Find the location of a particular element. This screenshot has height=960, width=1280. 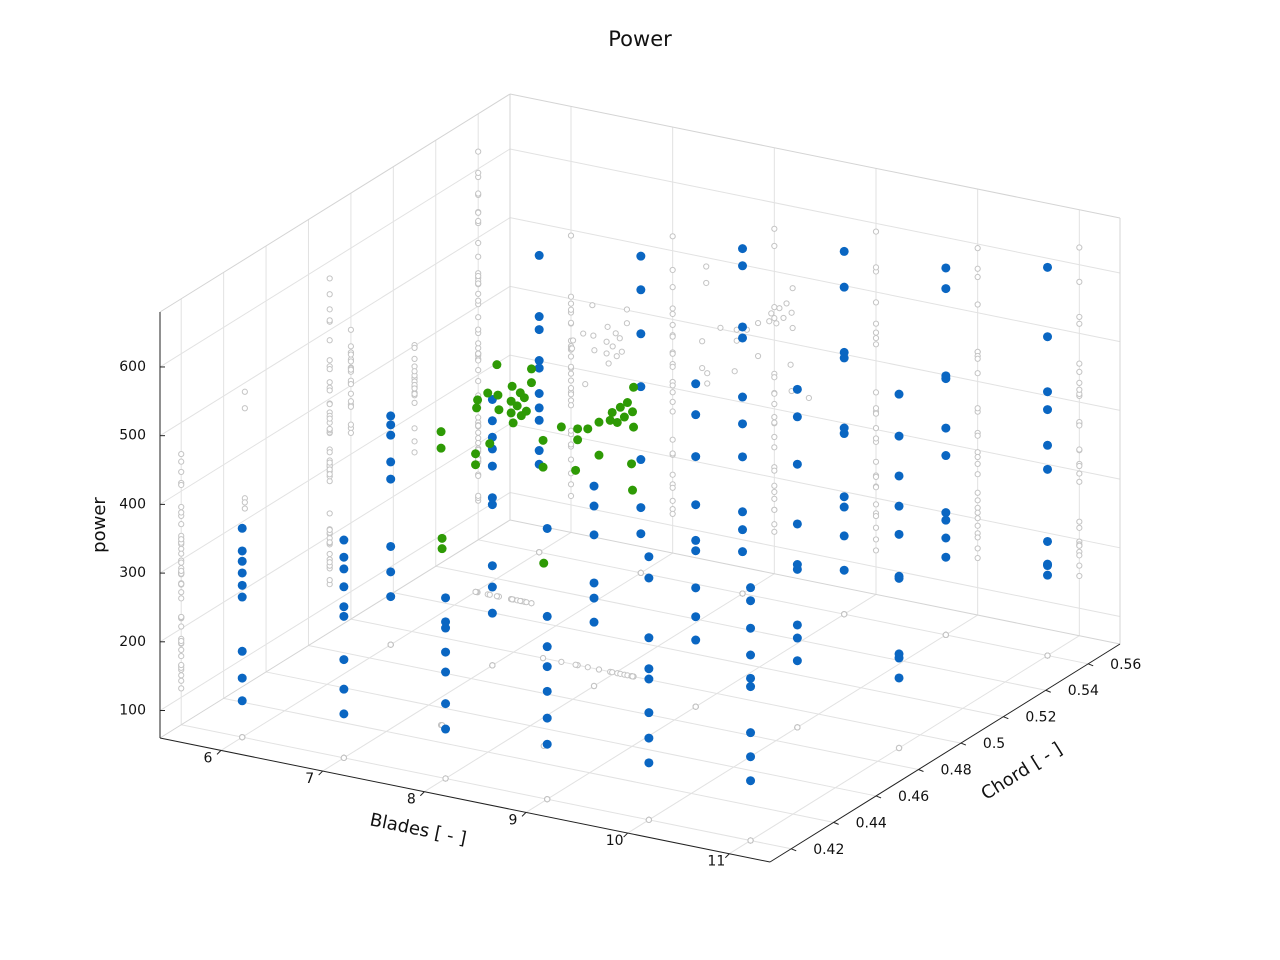

y-tick is located at coordinates (836, 823).